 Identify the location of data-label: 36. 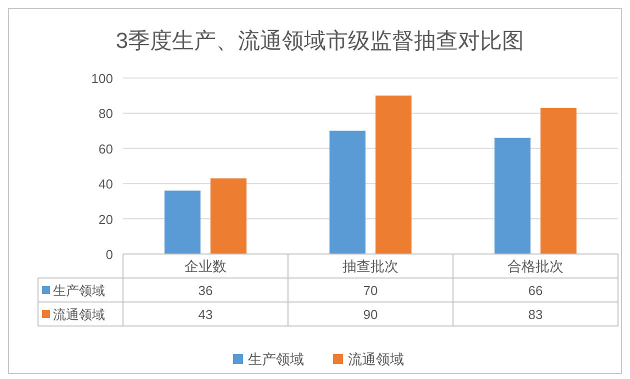
(205, 290).